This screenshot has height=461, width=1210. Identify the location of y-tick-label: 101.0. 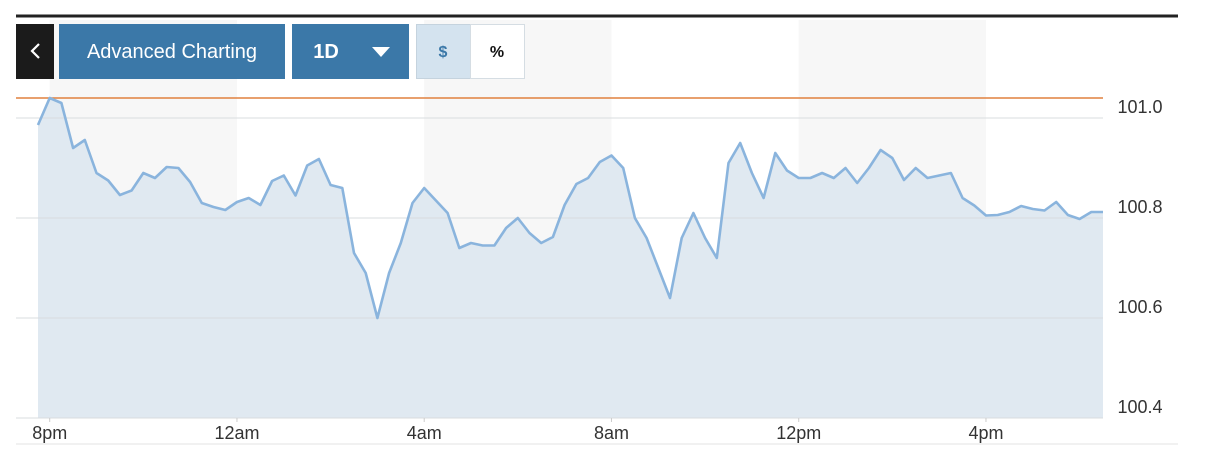
(1139, 107).